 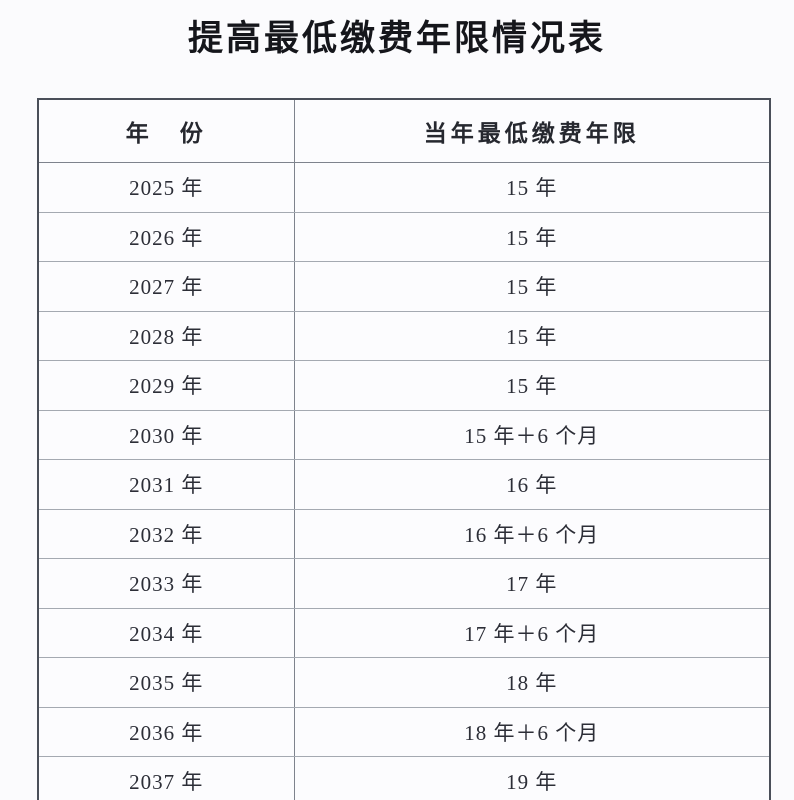 I want to click on table-row: 2036 年 18 年＋6 个月, so click(x=404, y=732).